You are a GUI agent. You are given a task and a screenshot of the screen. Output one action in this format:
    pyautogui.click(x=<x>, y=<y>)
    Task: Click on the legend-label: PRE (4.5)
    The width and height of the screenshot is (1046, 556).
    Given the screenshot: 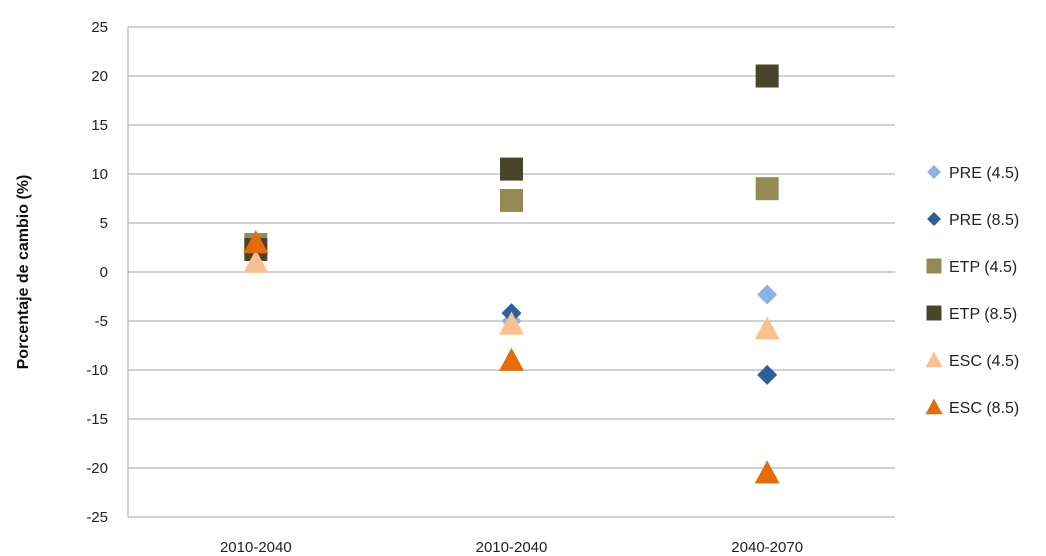 What is the action you would take?
    pyautogui.click(x=984, y=173)
    